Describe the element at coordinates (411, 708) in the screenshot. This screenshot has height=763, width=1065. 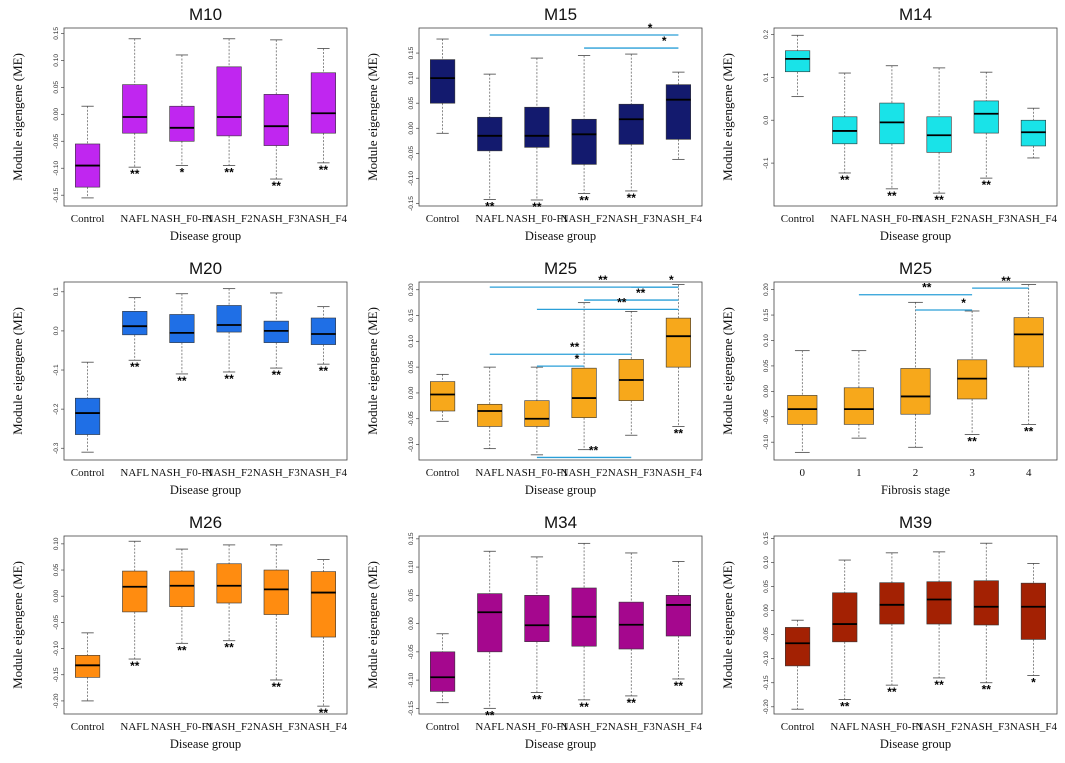
I see `y-tick-label: -0.15` at that location.